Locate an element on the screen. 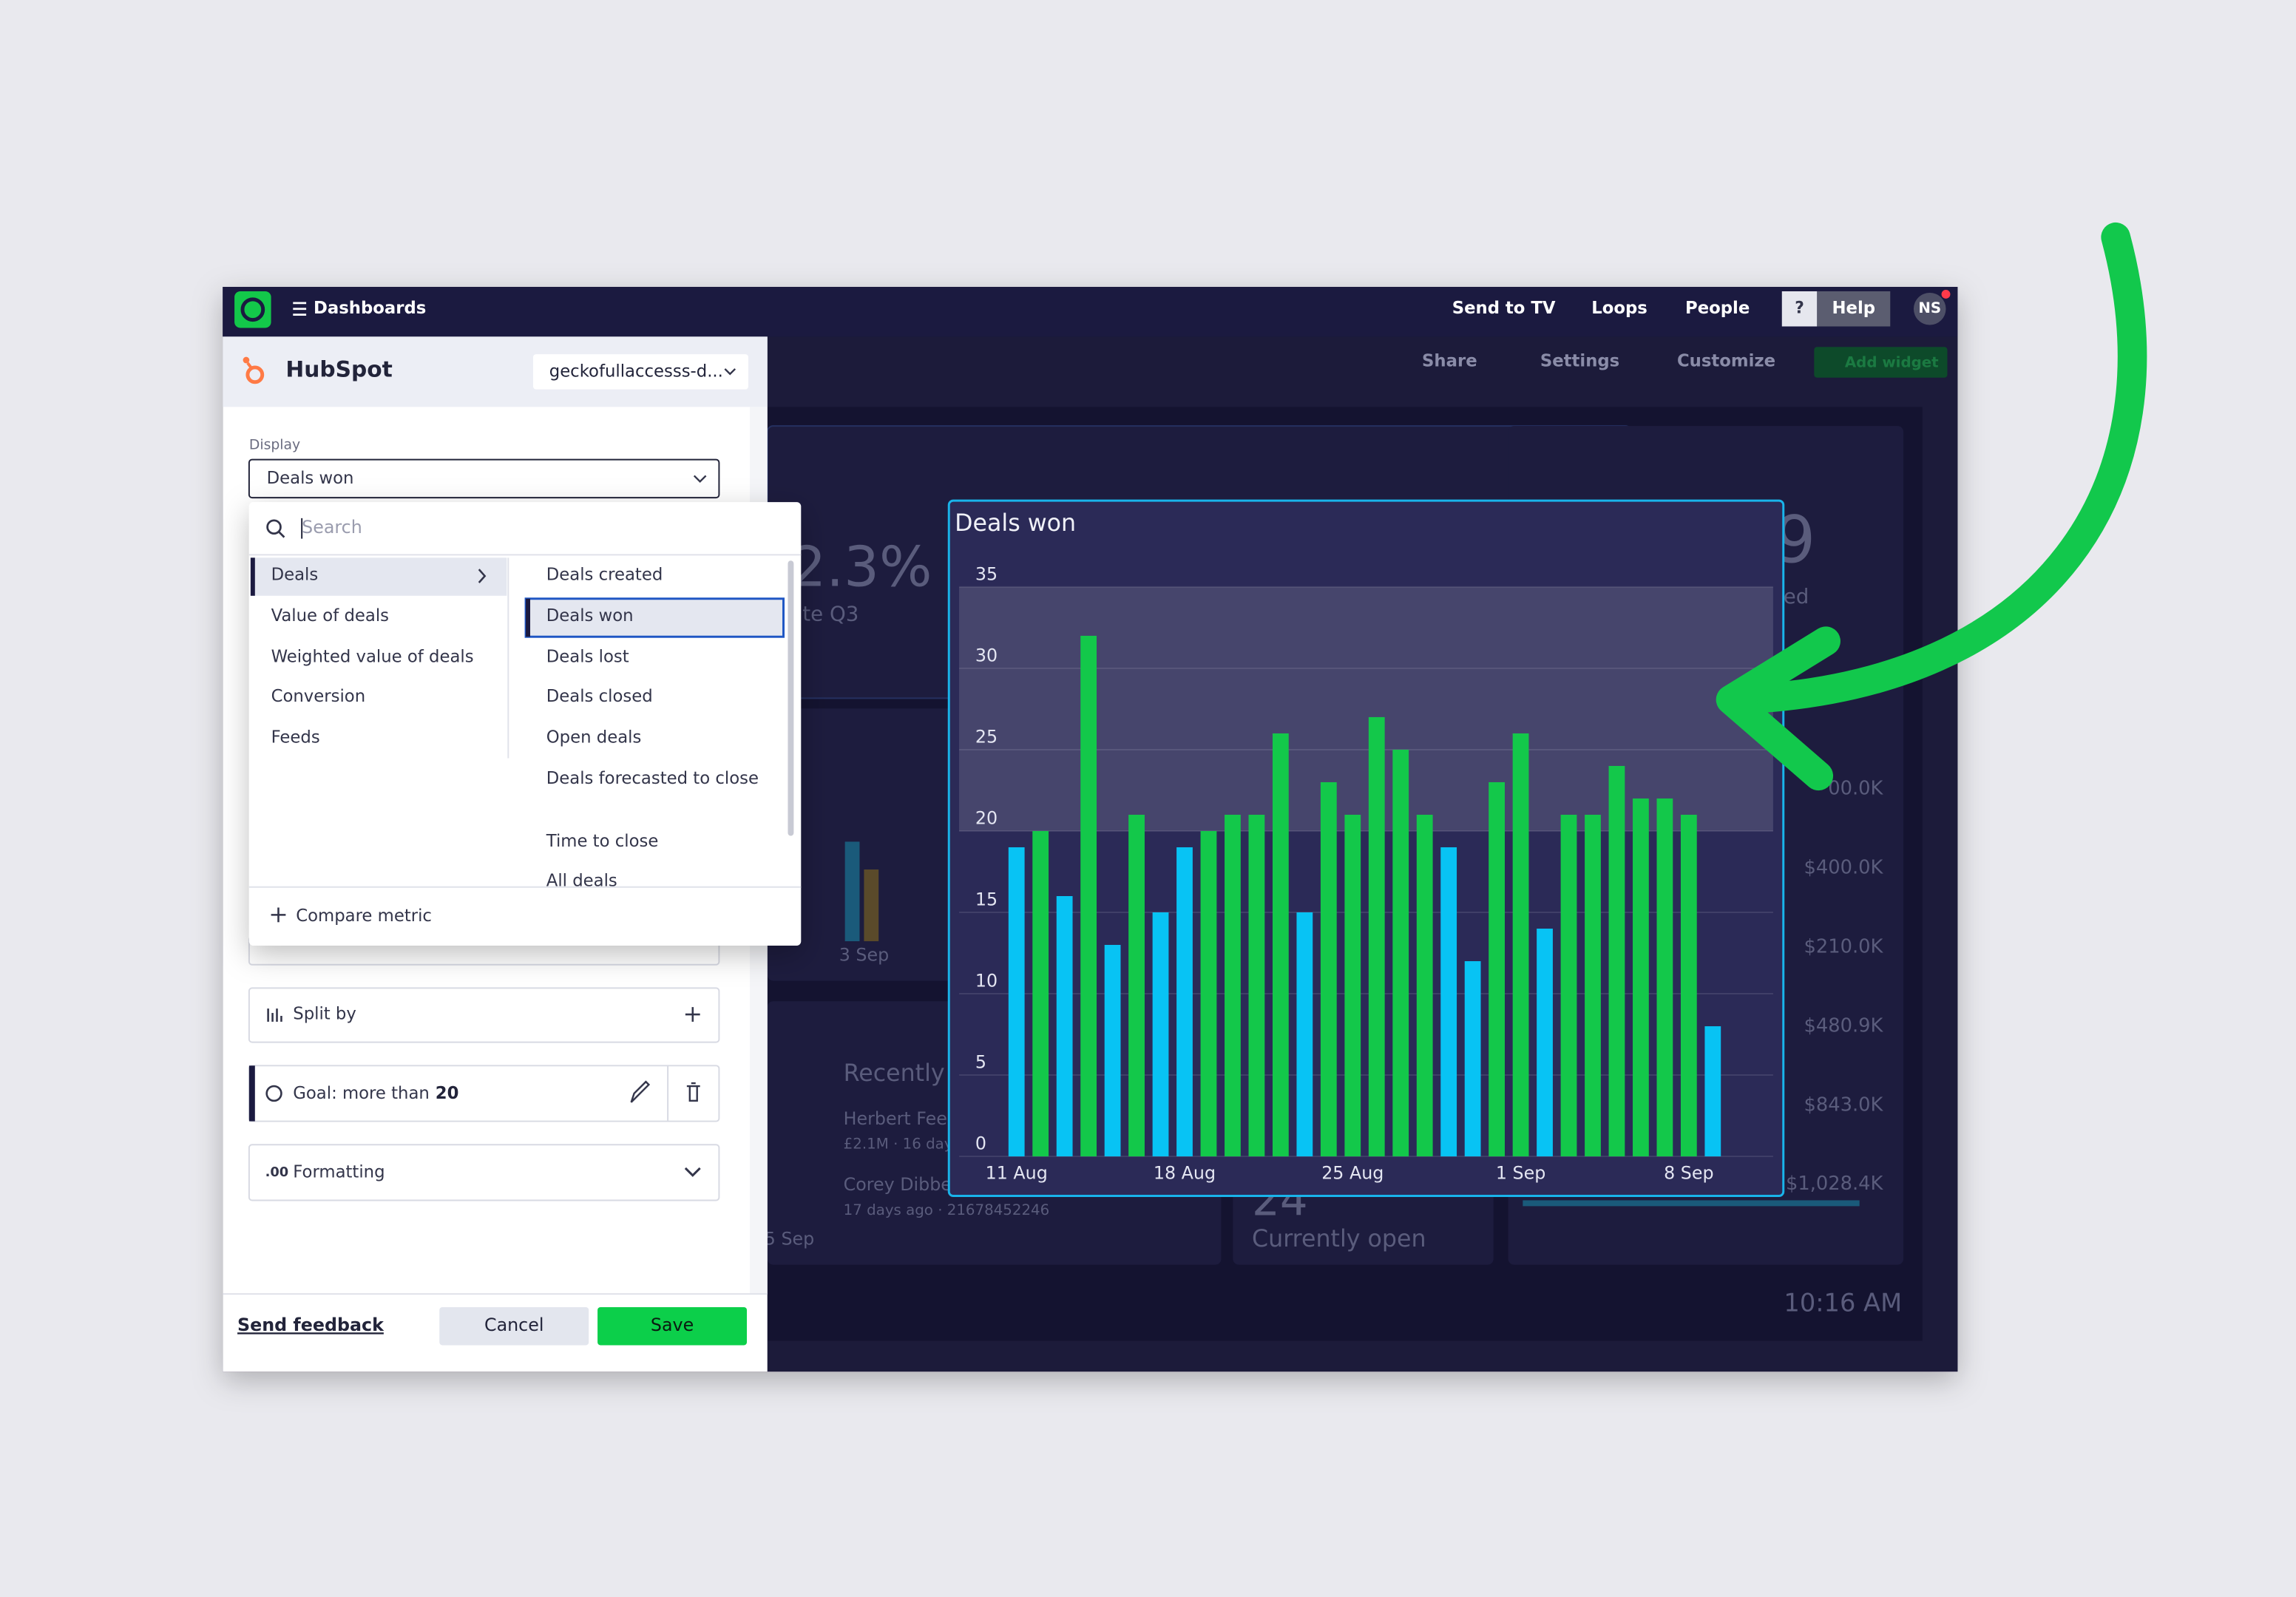 The width and height of the screenshot is (2296, 1597). search-input: Search is located at coordinates (332, 527).